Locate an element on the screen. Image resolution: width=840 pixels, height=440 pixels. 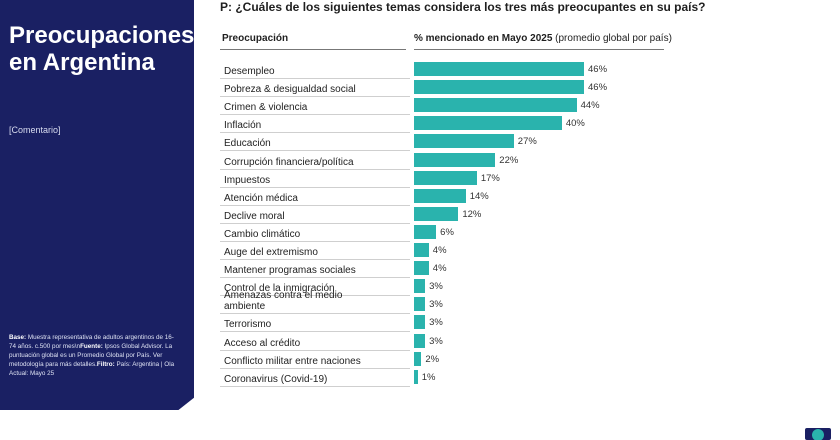
category-row: Crimen & violencia is located at coordinates (315, 106).